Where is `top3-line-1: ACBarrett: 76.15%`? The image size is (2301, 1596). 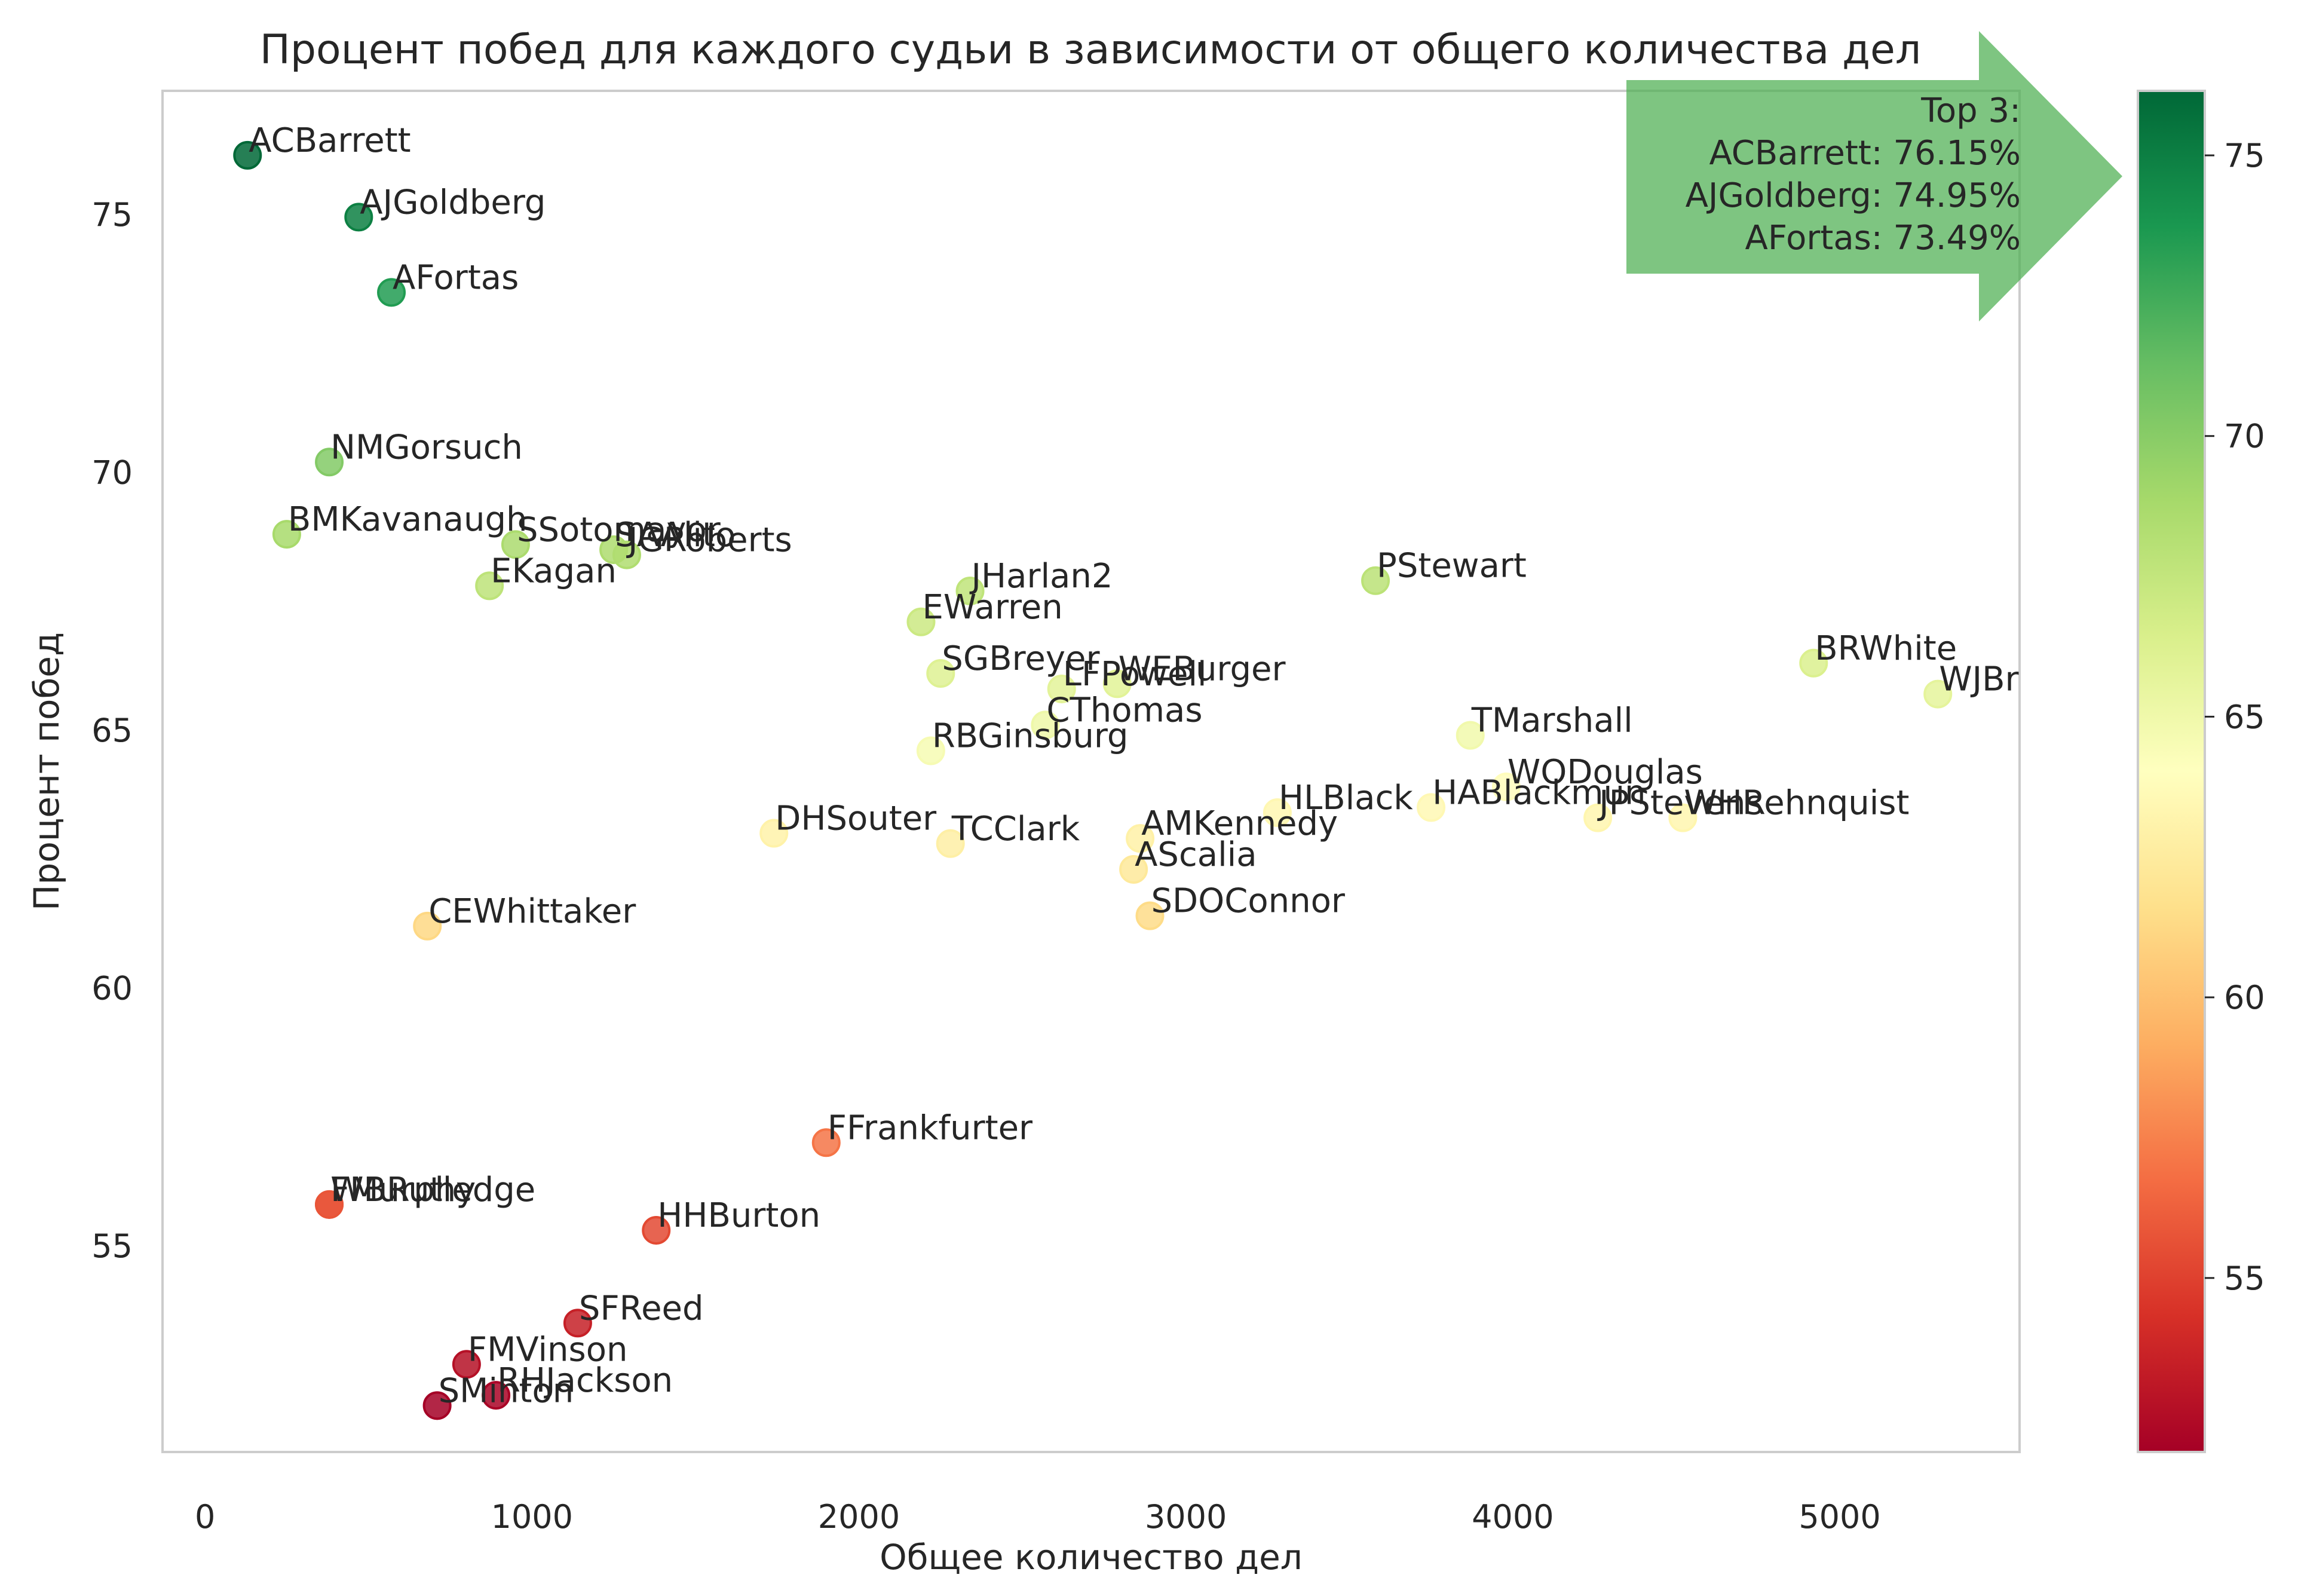 top3-line-1: ACBarrett: 76.15% is located at coordinates (1865, 153).